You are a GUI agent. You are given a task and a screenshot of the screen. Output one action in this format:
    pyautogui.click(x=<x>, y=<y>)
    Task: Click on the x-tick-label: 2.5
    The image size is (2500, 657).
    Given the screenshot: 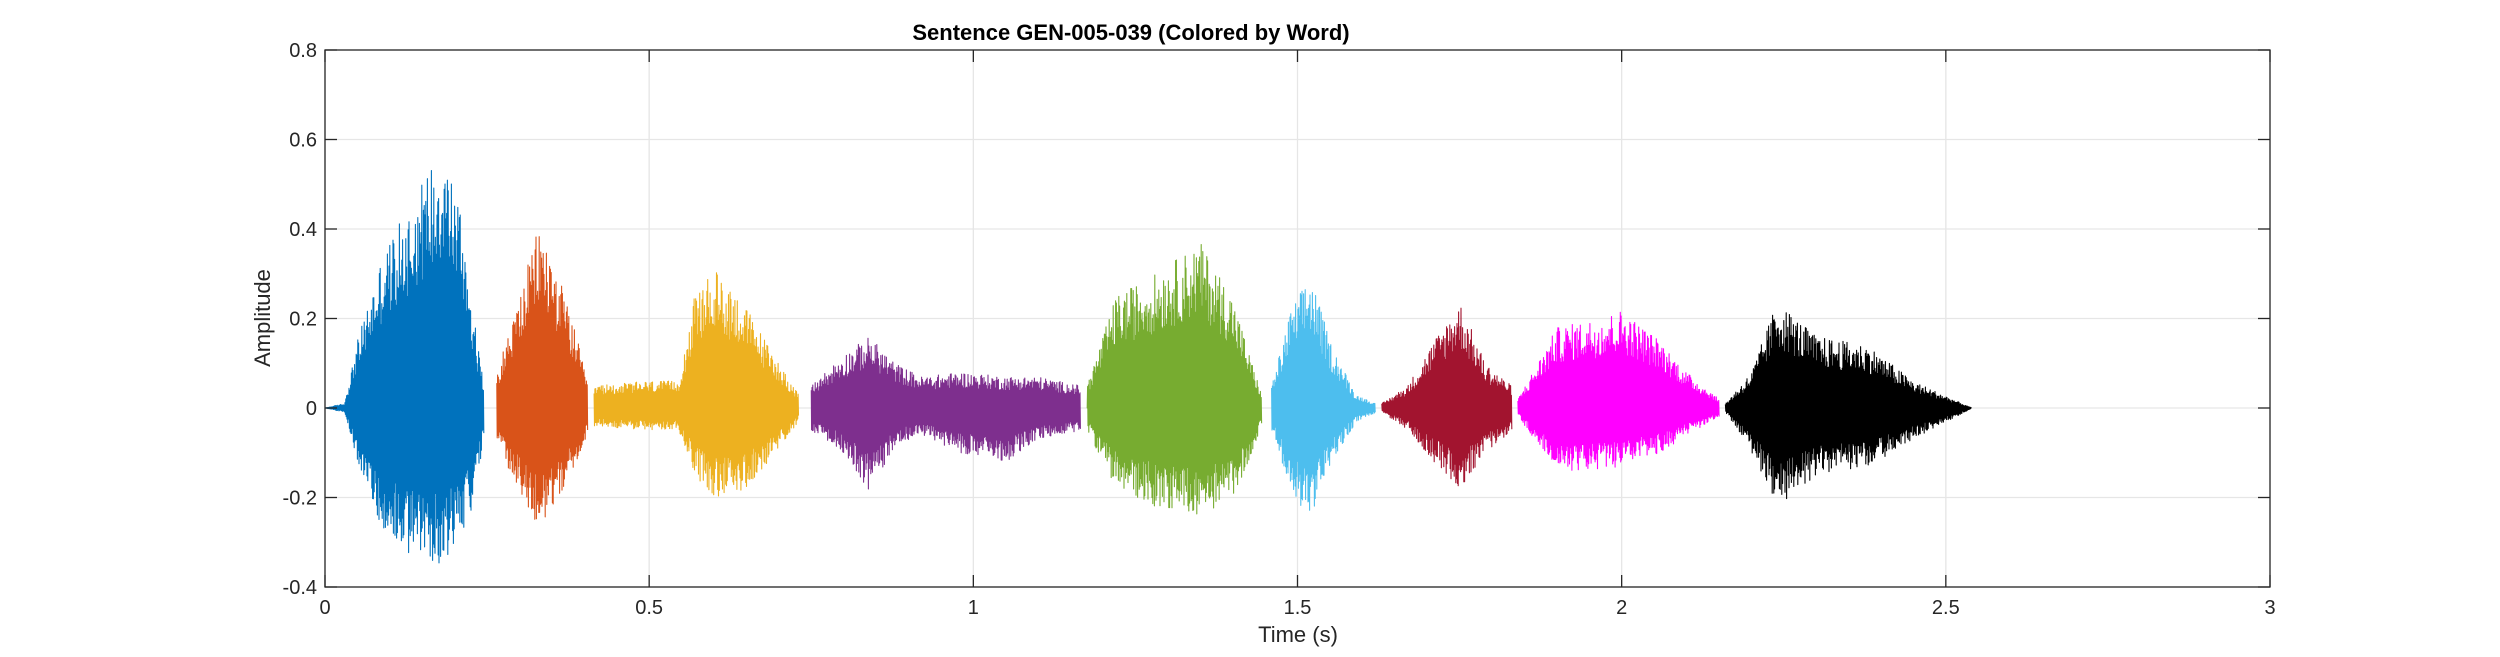 What is the action you would take?
    pyautogui.click(x=1946, y=608)
    